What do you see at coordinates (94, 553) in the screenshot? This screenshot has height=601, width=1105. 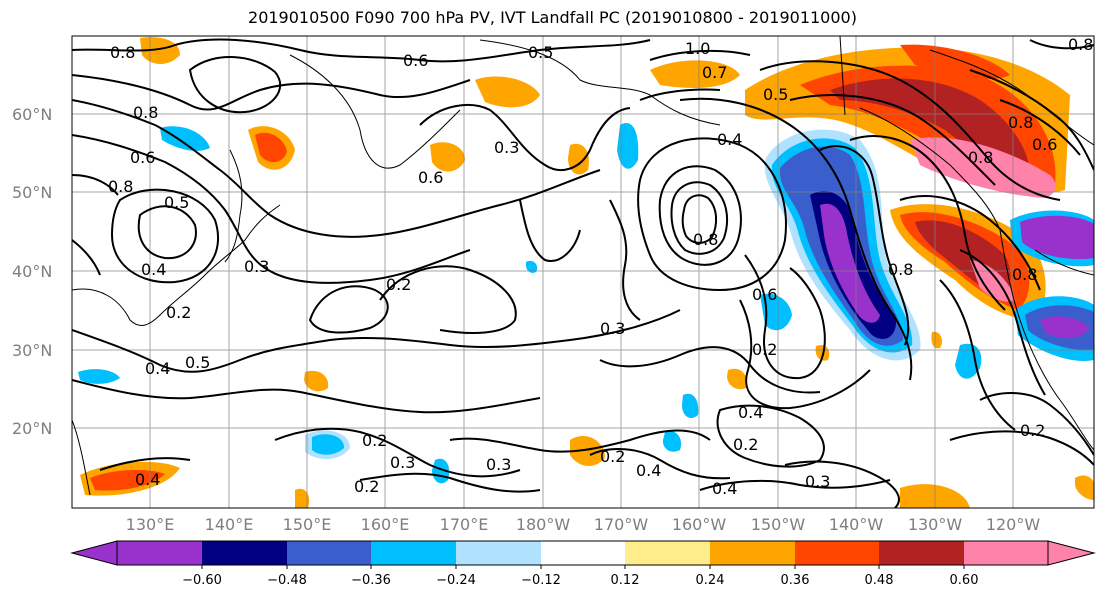 I see `colorbar-low-extension` at bounding box center [94, 553].